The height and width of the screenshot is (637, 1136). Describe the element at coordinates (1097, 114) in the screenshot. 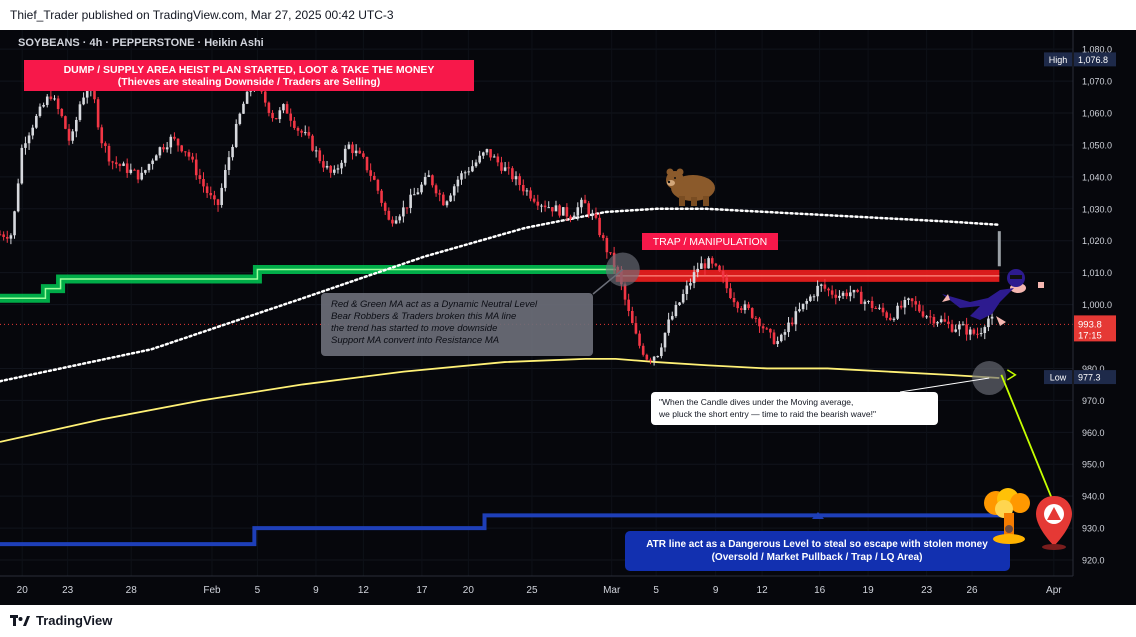

I see `price-tick-label: 1,060.0` at that location.